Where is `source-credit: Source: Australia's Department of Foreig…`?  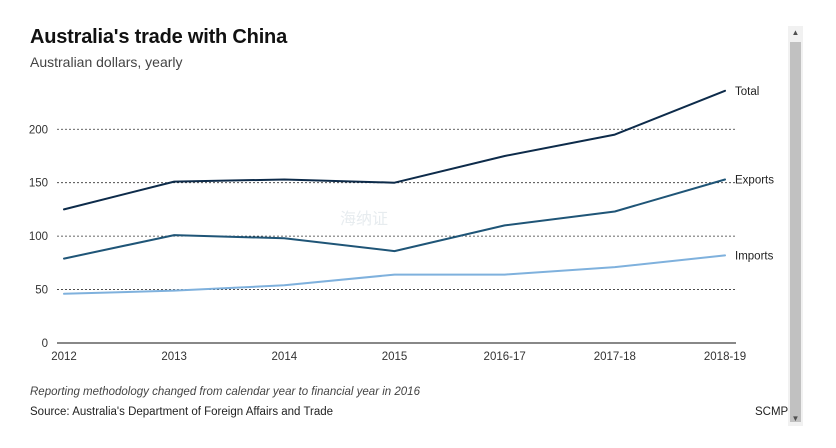 source-credit: Source: Australia's Department of Foreig… is located at coordinates (182, 412).